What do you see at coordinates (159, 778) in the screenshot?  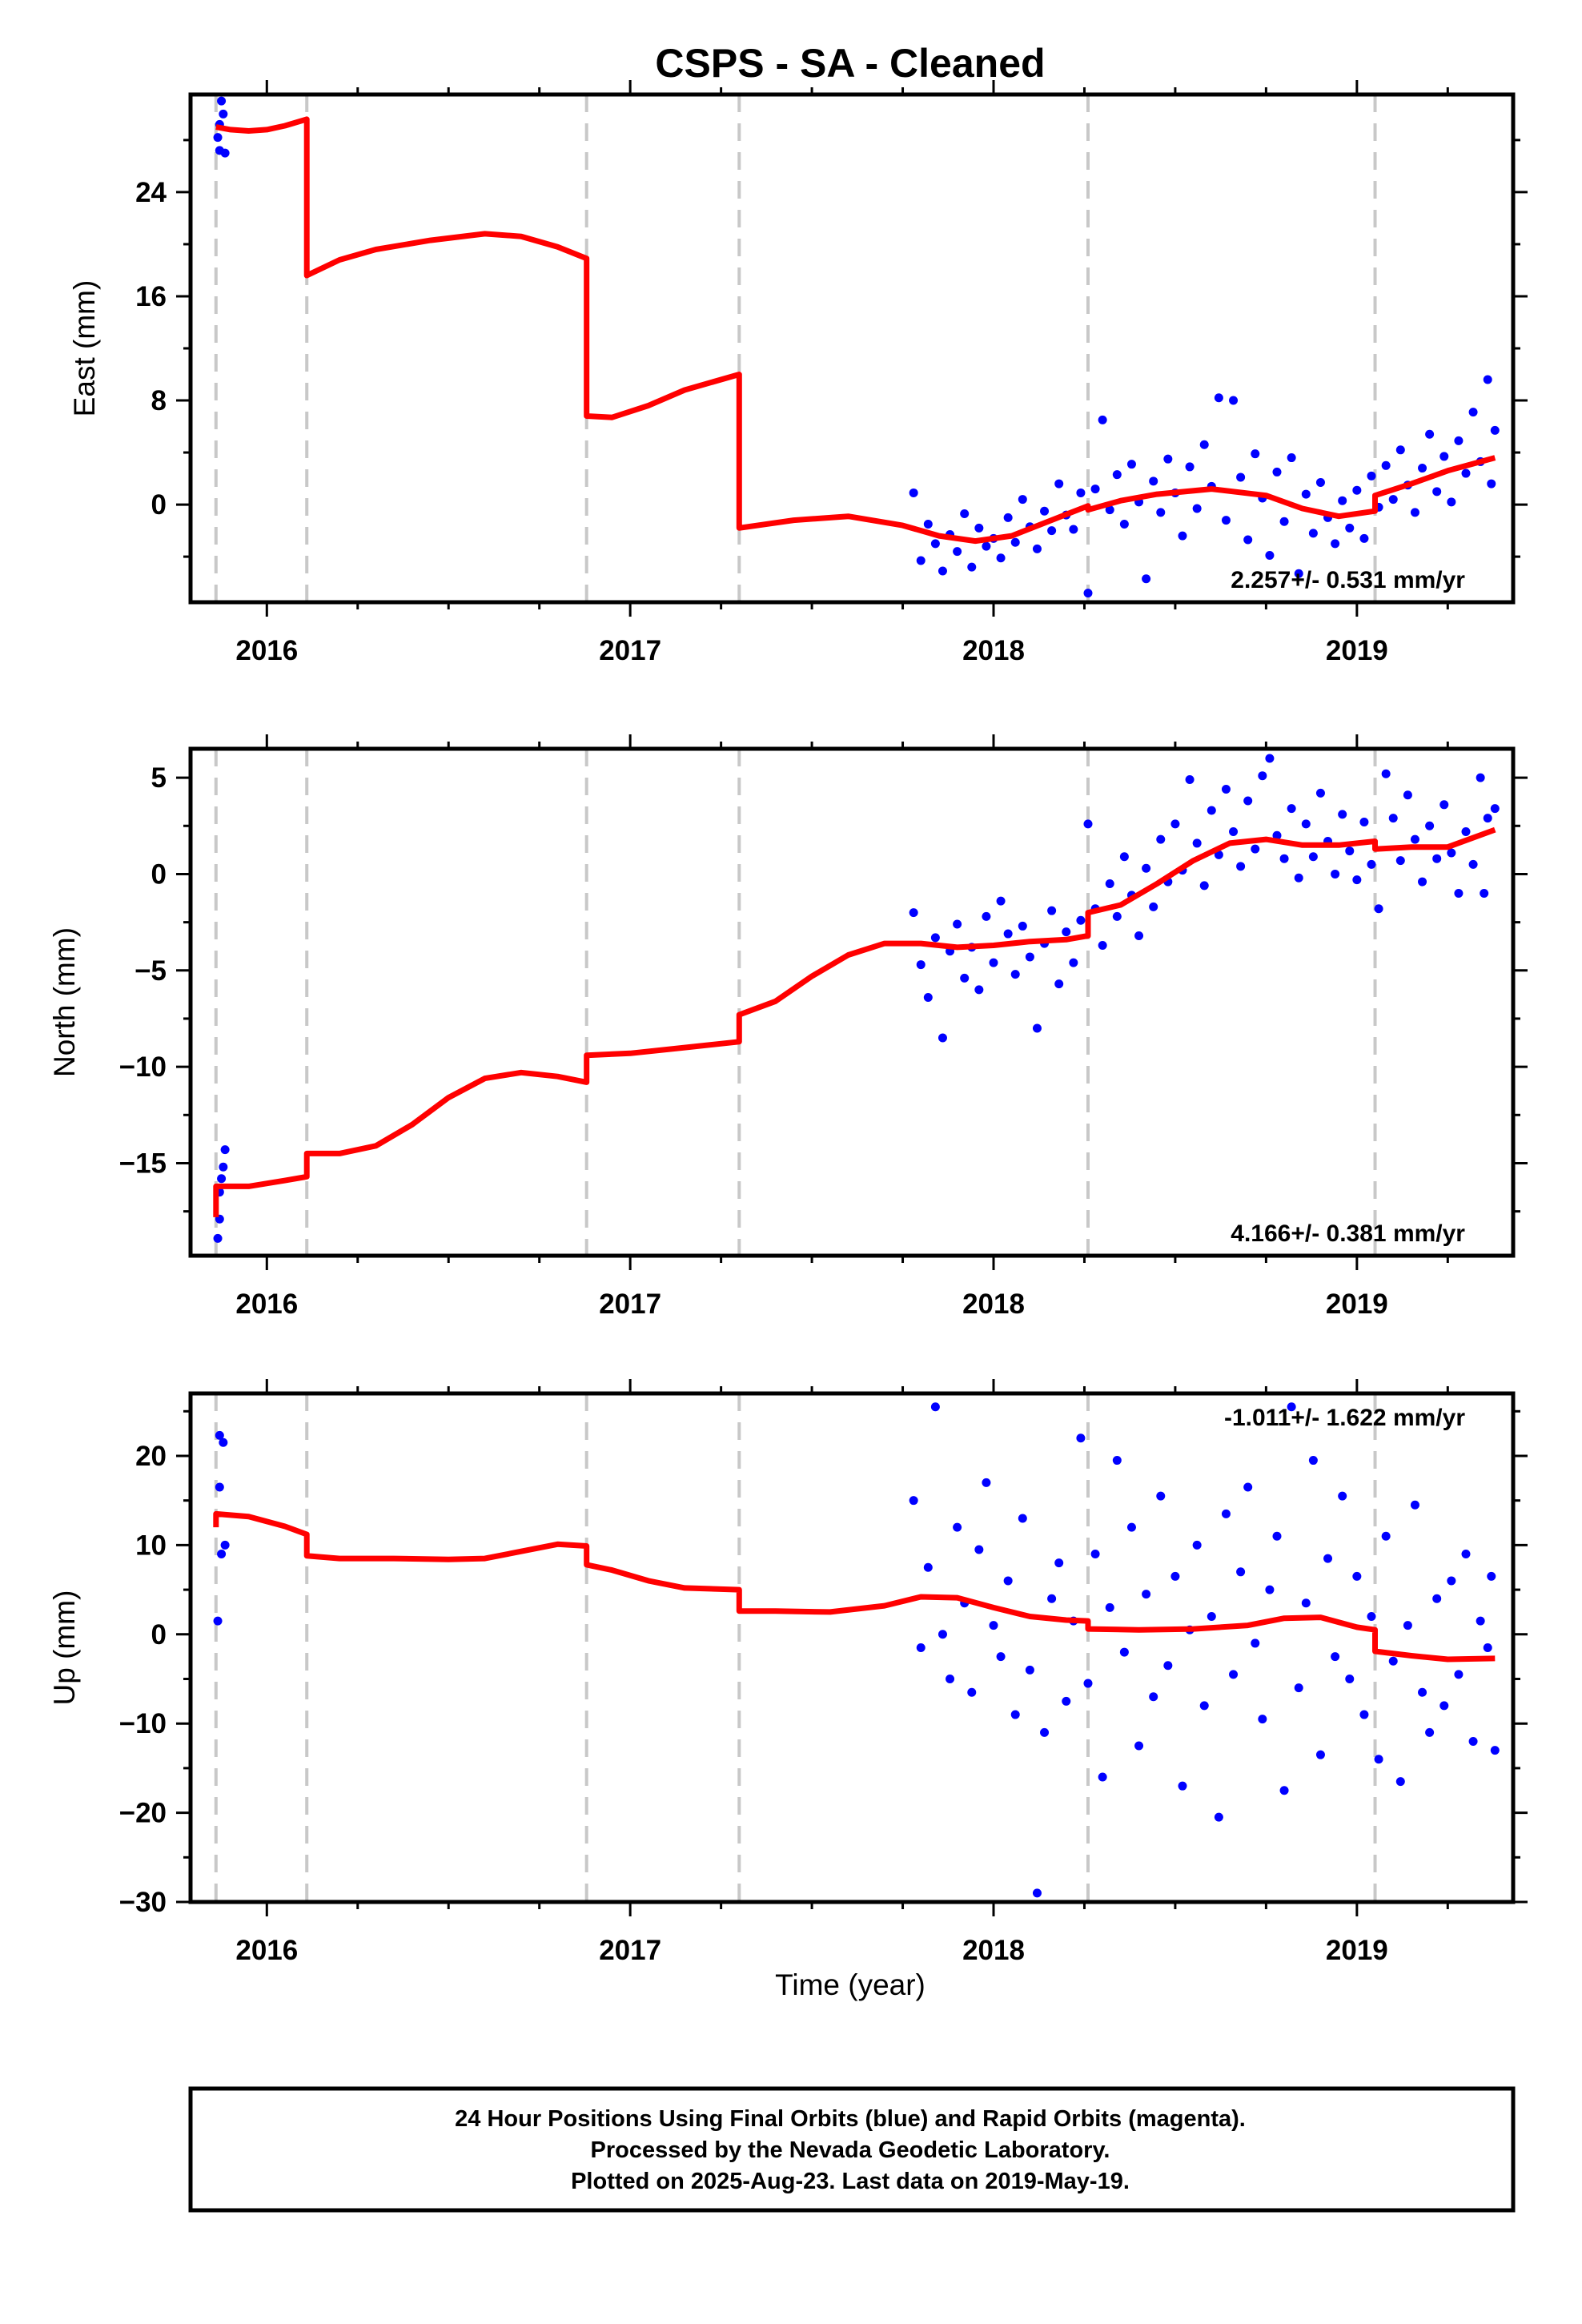 I see `y-tick-label: 5` at bounding box center [159, 778].